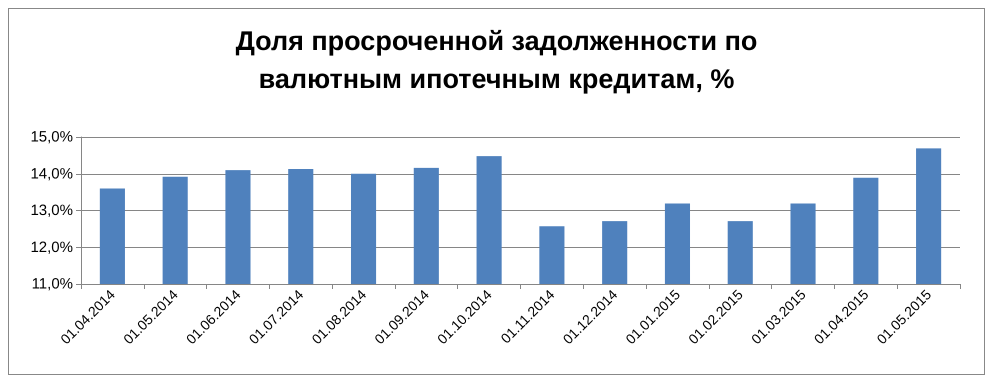 Image resolution: width=997 pixels, height=383 pixels. Describe the element at coordinates (51, 210) in the screenshot. I see `y-tick-label: 13,0%` at that location.